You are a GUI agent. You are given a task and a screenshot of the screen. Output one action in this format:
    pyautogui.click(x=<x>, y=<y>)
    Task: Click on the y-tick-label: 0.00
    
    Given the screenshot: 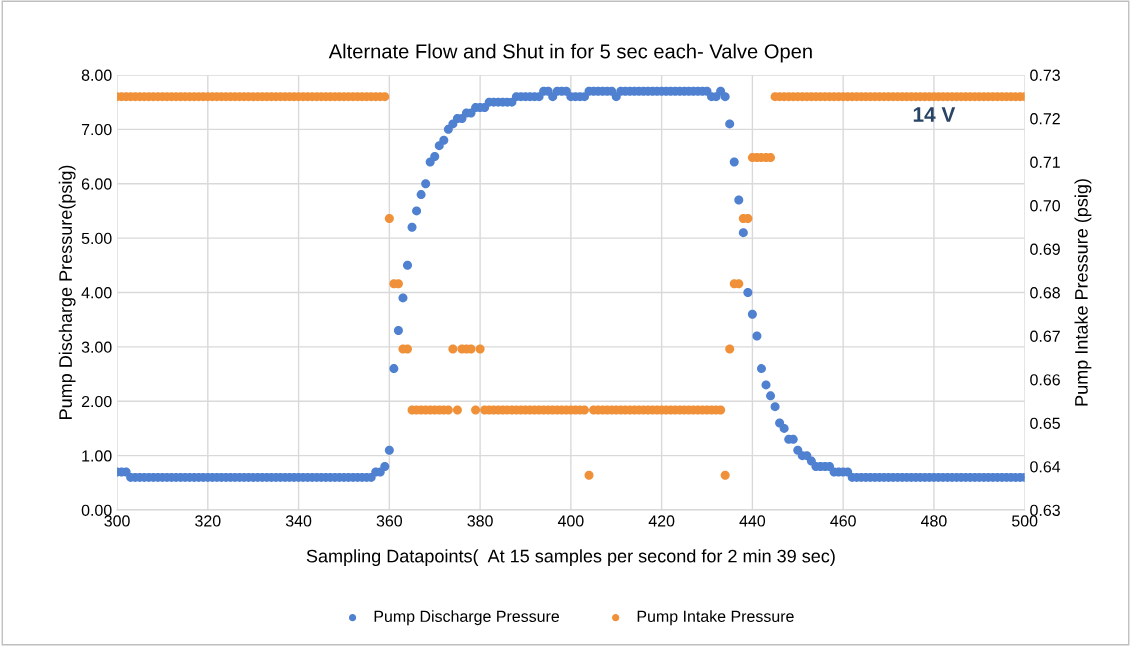 What is the action you would take?
    pyautogui.click(x=96, y=510)
    